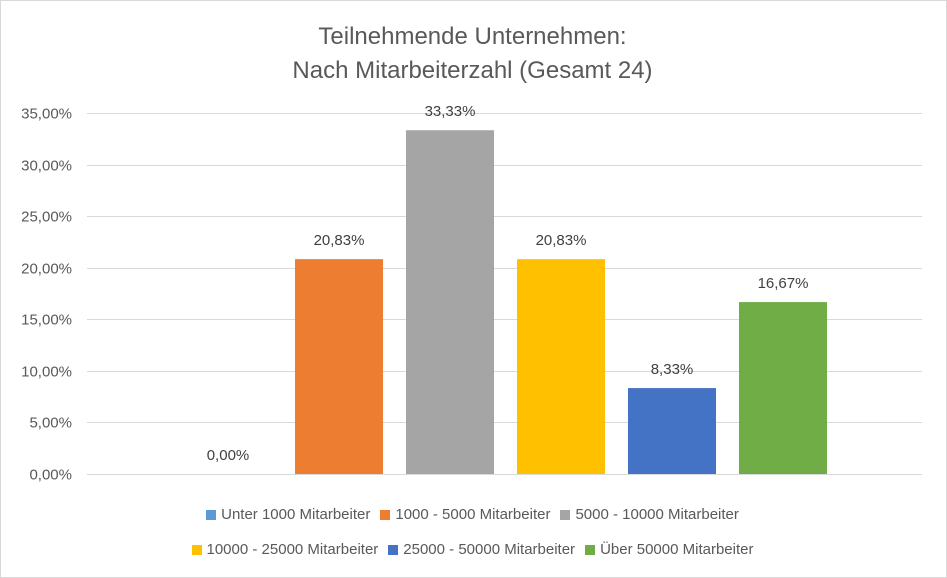 The width and height of the screenshot is (947, 578). I want to click on legend-item: Über 50000 Mitarbeiter, so click(669, 549).